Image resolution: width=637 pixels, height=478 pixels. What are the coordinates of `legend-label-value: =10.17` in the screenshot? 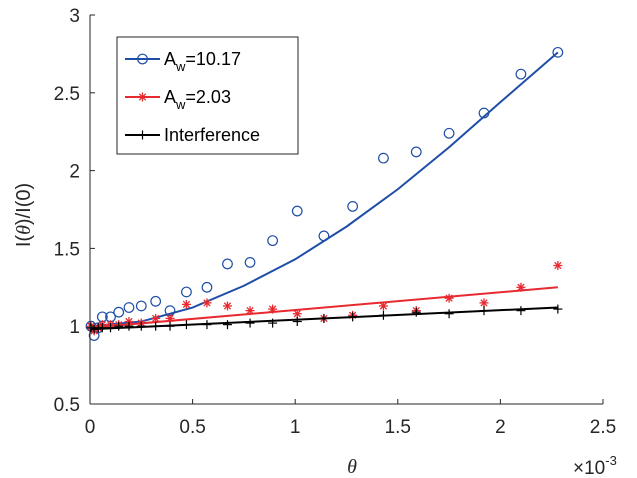 It's located at (213, 59).